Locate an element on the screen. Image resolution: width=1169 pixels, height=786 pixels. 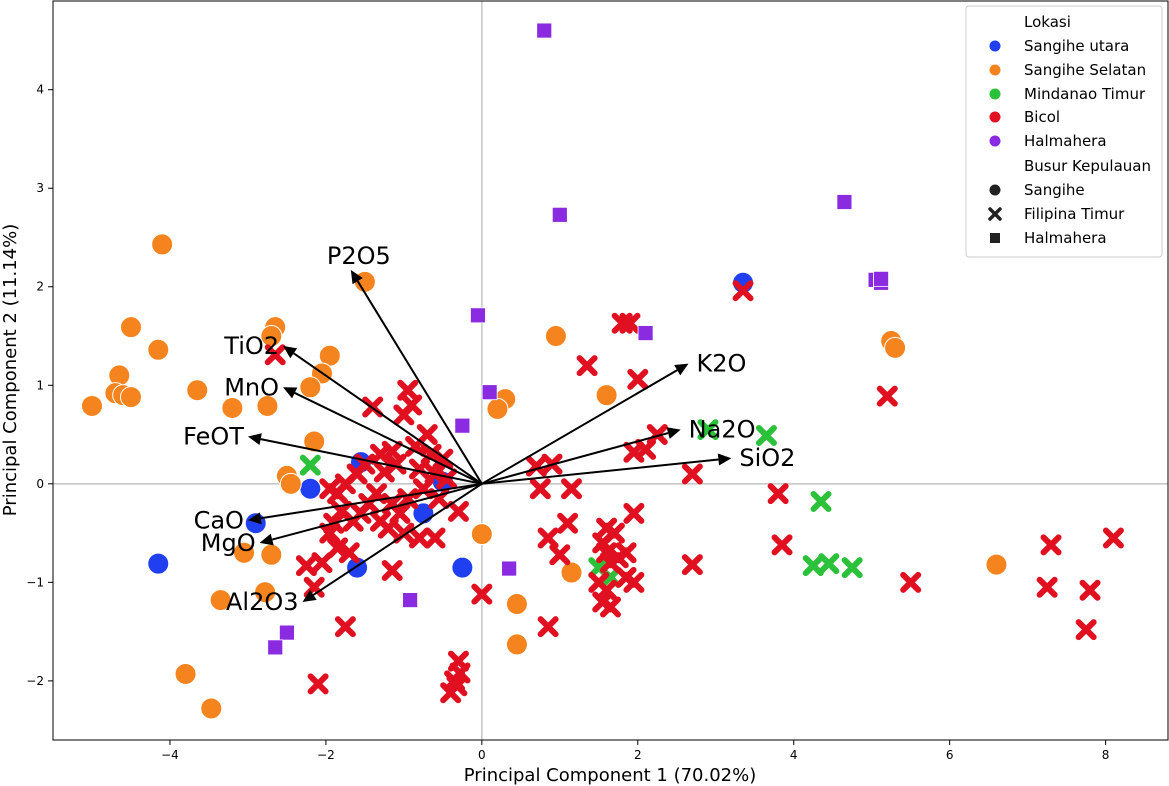
arrowhead-k2o is located at coordinates (681, 369).